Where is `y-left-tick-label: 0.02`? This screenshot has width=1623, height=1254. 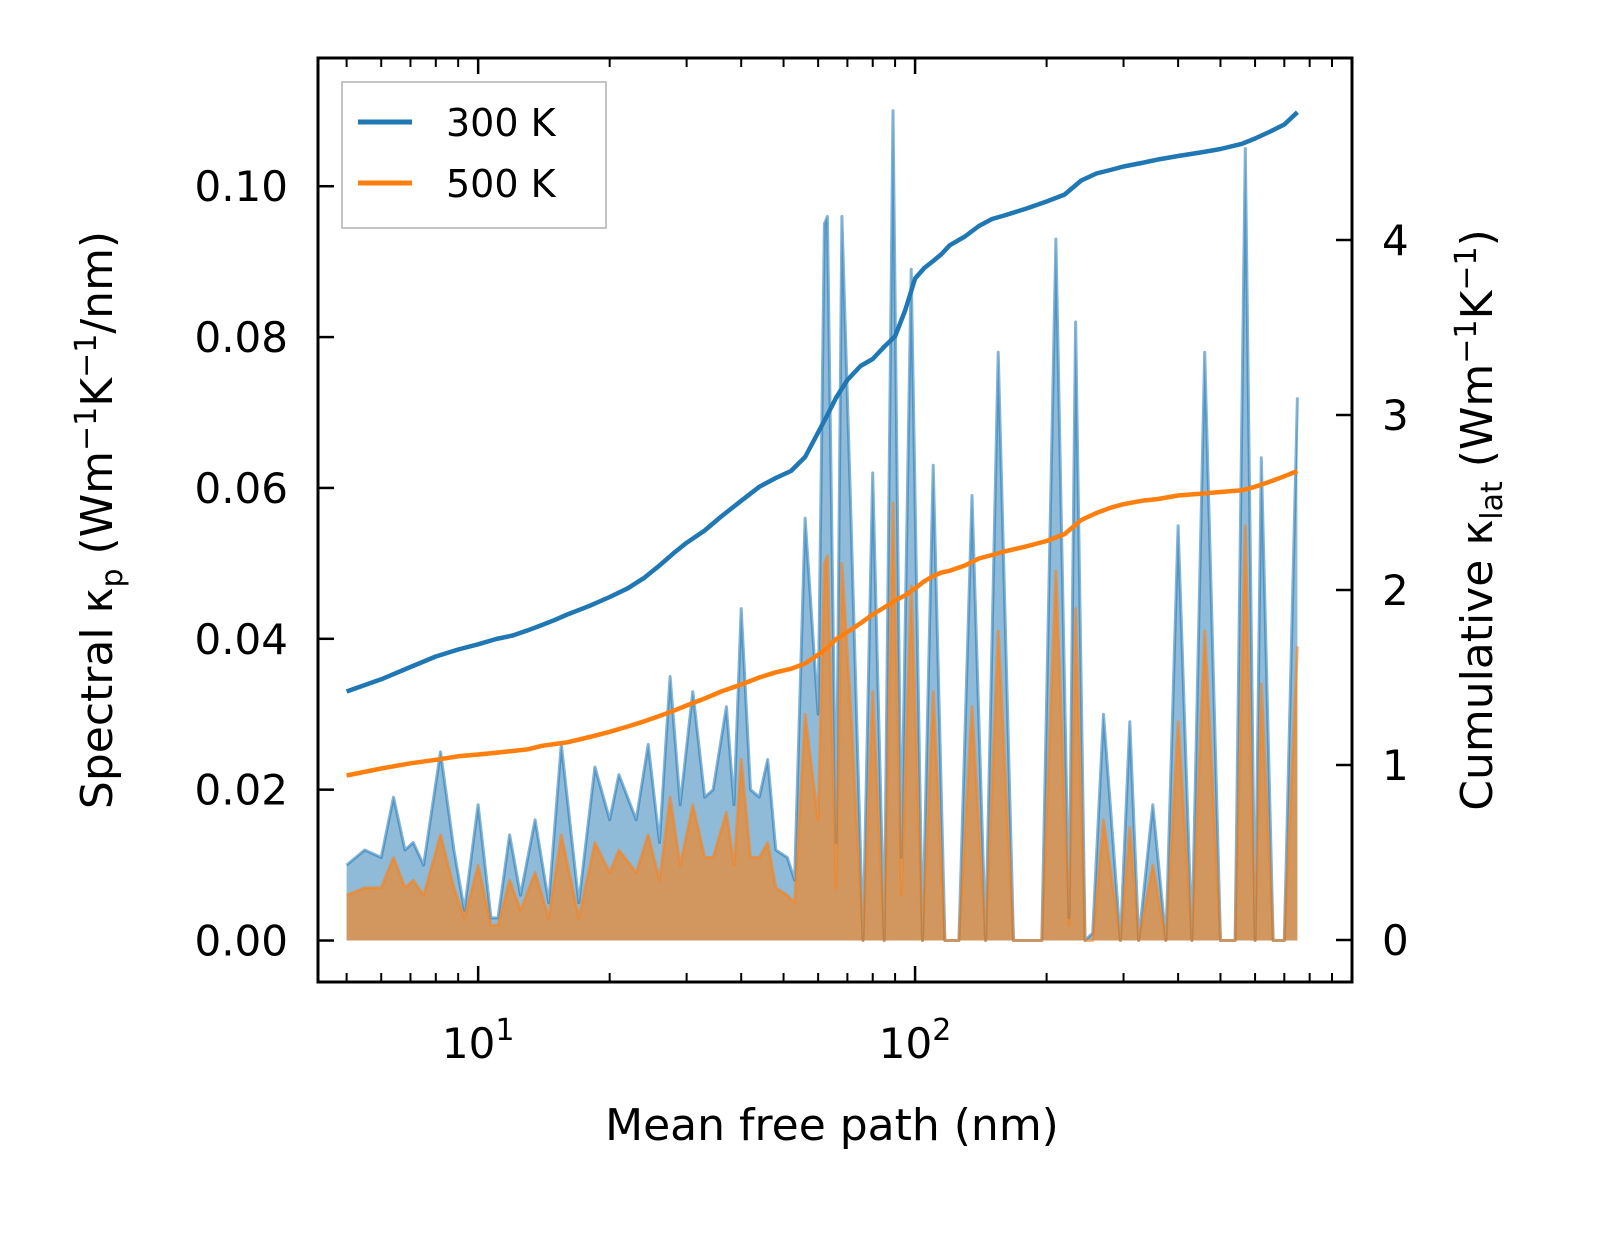 y-left-tick-label: 0.02 is located at coordinates (241, 790).